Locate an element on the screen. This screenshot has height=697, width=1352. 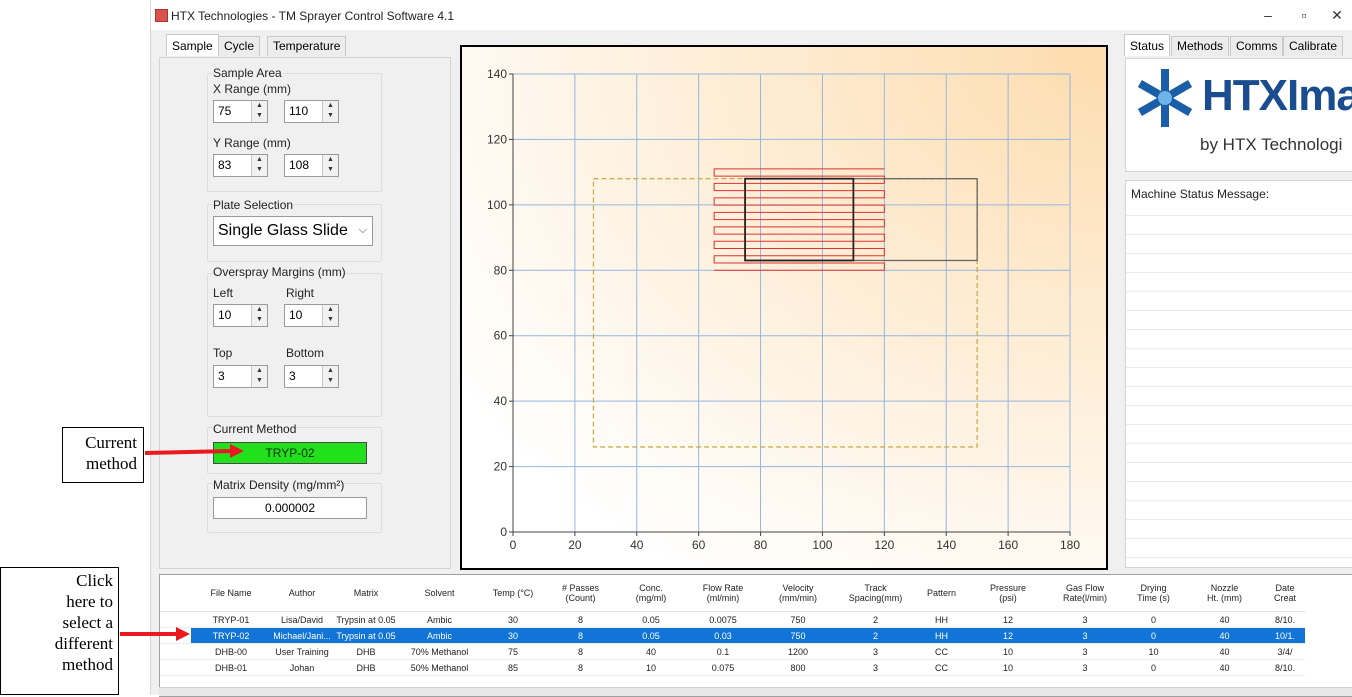
top-margin-spinner: 3 ▲ ▼ is located at coordinates (240, 376).